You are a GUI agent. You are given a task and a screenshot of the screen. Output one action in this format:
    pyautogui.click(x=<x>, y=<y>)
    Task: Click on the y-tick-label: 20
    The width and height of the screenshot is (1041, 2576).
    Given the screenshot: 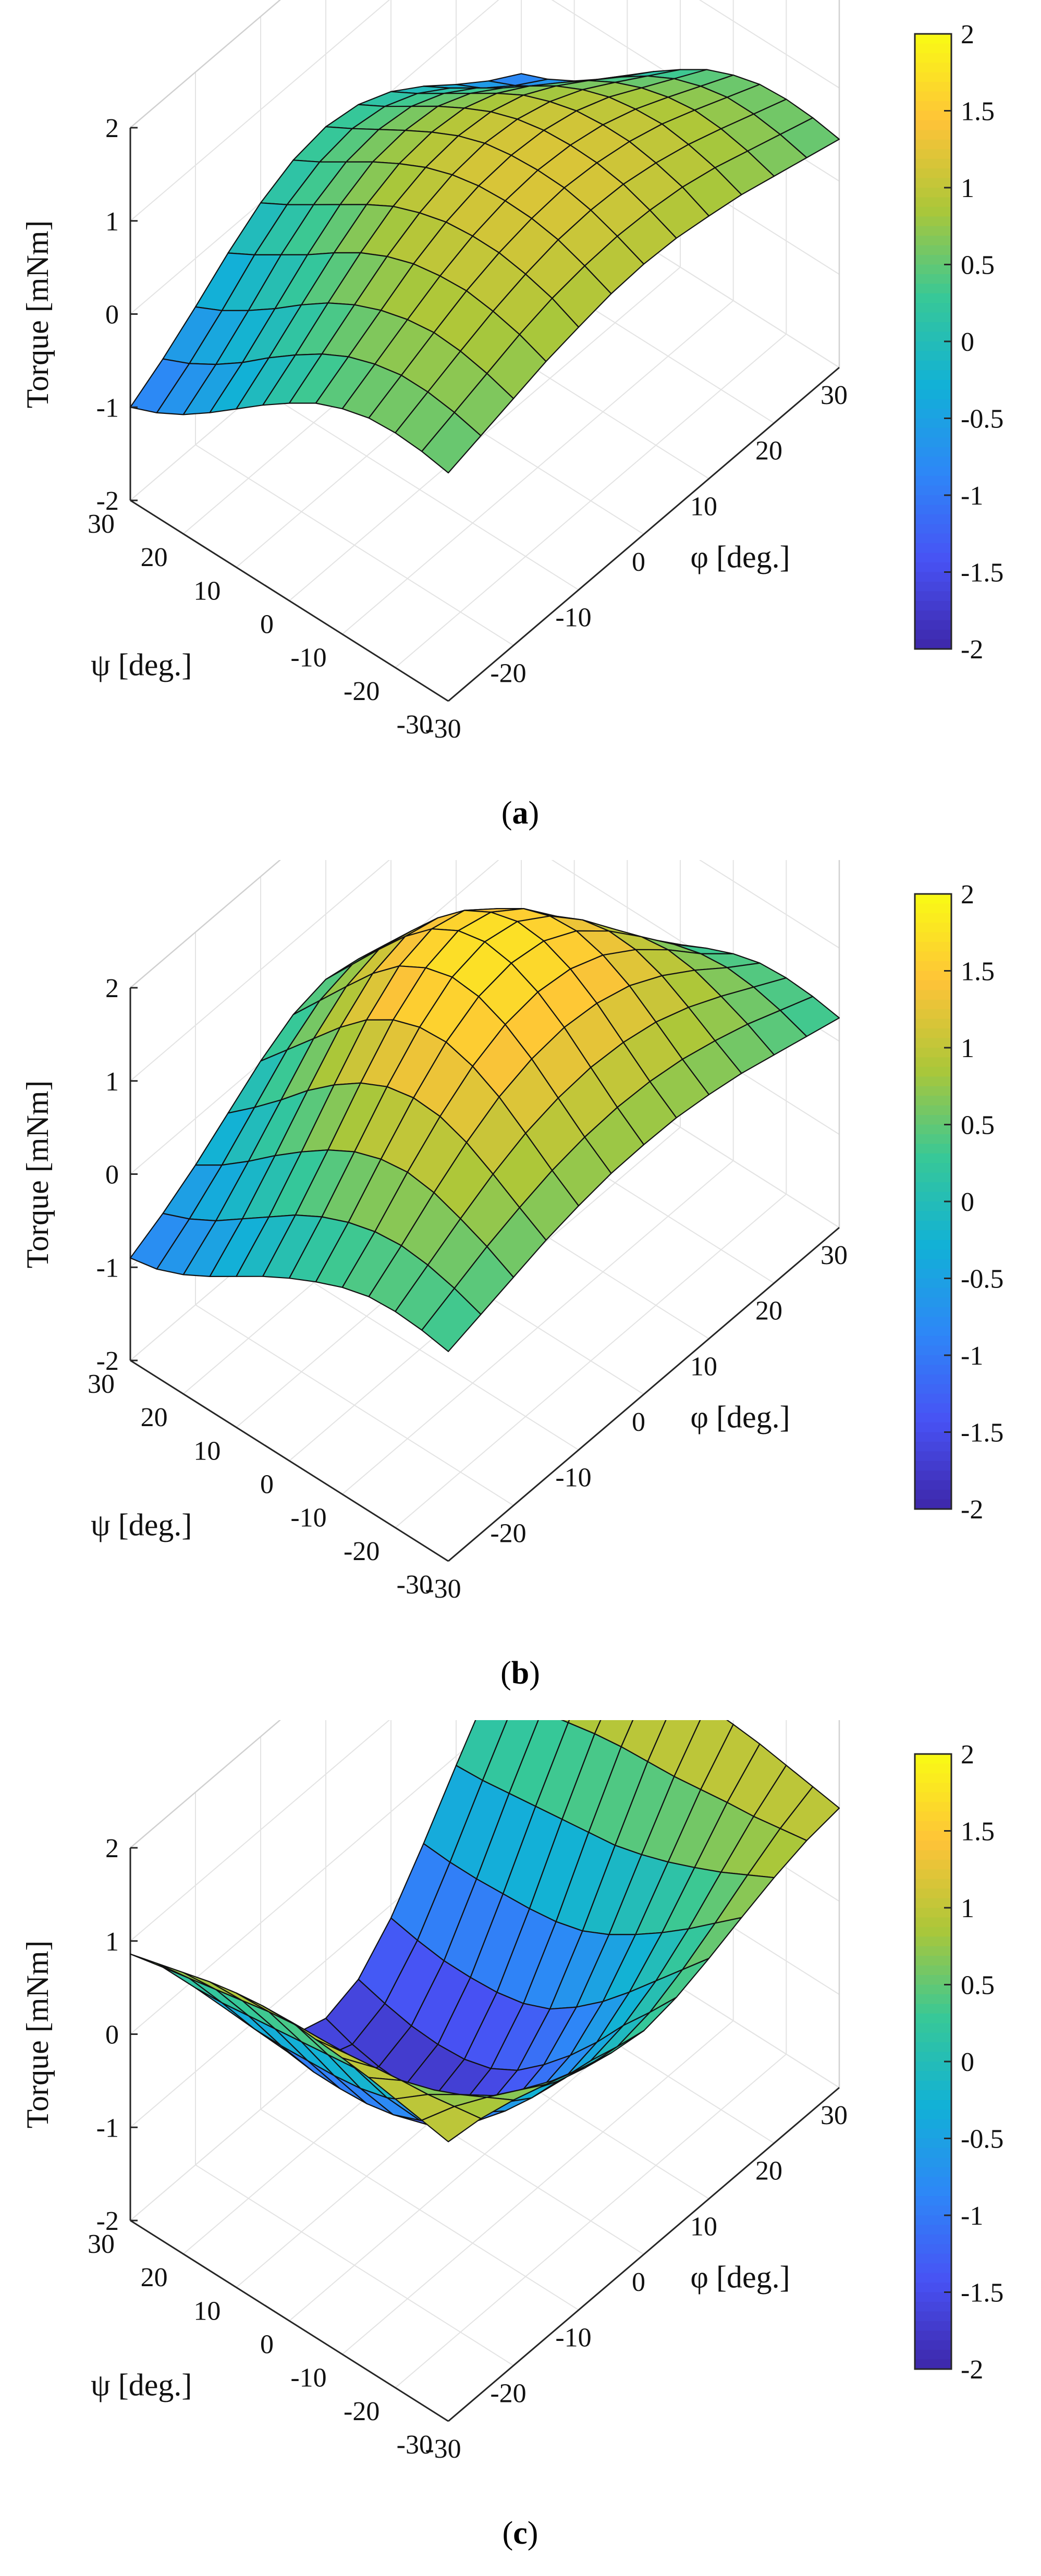 What is the action you would take?
    pyautogui.click(x=154, y=557)
    